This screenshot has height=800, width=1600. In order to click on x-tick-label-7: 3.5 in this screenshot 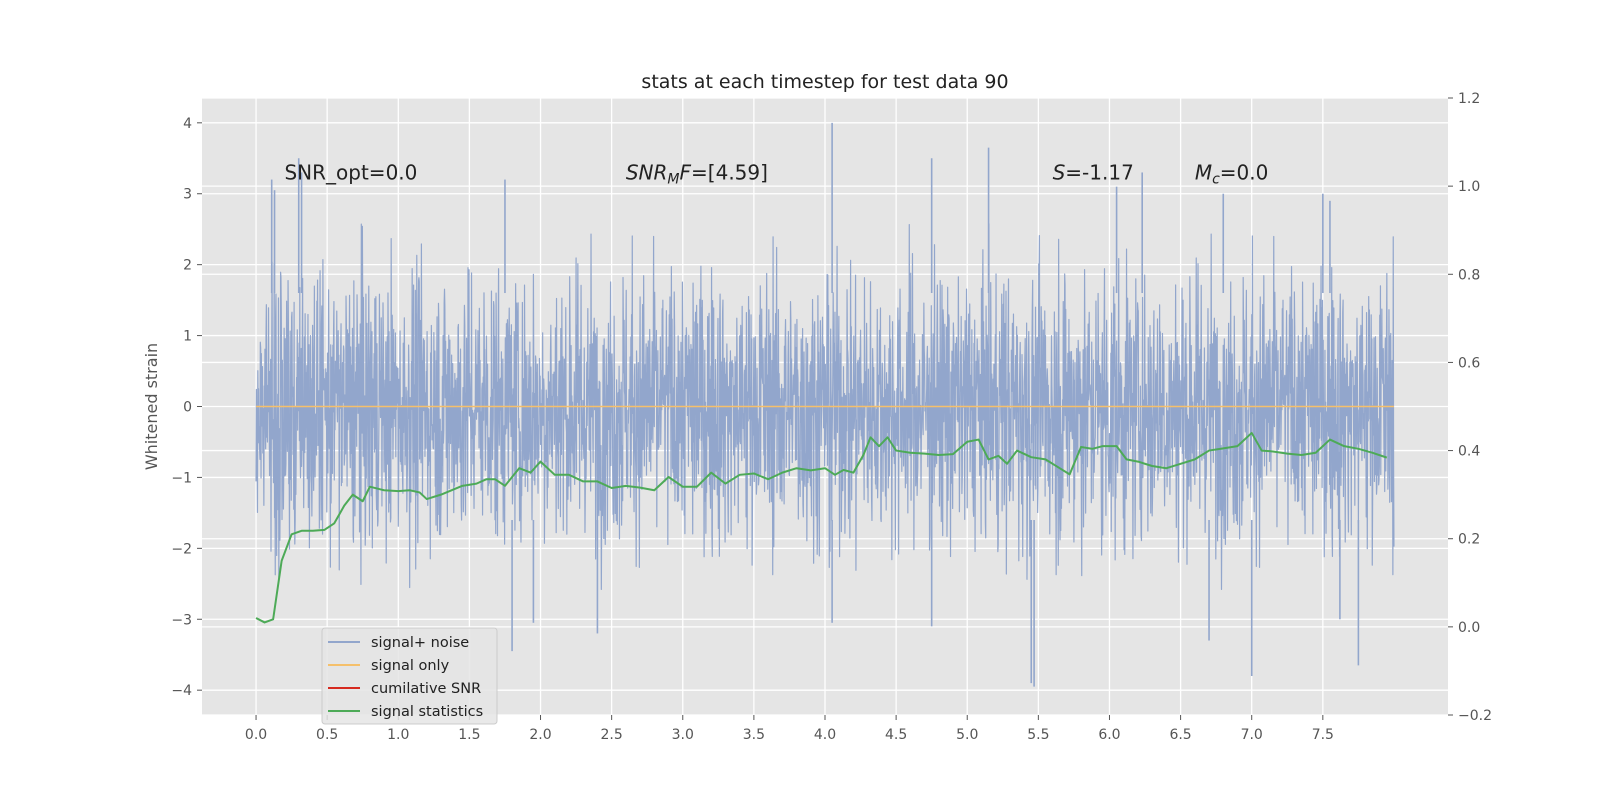, I will do `click(754, 735)`.